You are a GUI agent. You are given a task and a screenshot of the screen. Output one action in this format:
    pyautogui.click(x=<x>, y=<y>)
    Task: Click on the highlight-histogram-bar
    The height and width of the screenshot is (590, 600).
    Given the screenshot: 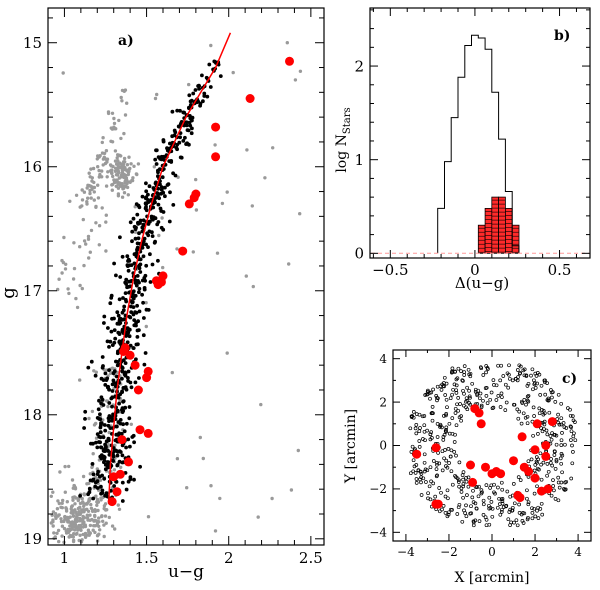 What is the action you would take?
    pyautogui.click(x=495, y=225)
    